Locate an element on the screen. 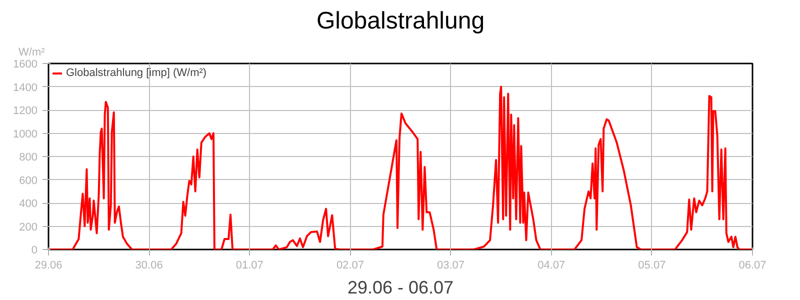 The width and height of the screenshot is (800, 300). x-axis-title: 29.06 - 06.07 is located at coordinates (400, 288).